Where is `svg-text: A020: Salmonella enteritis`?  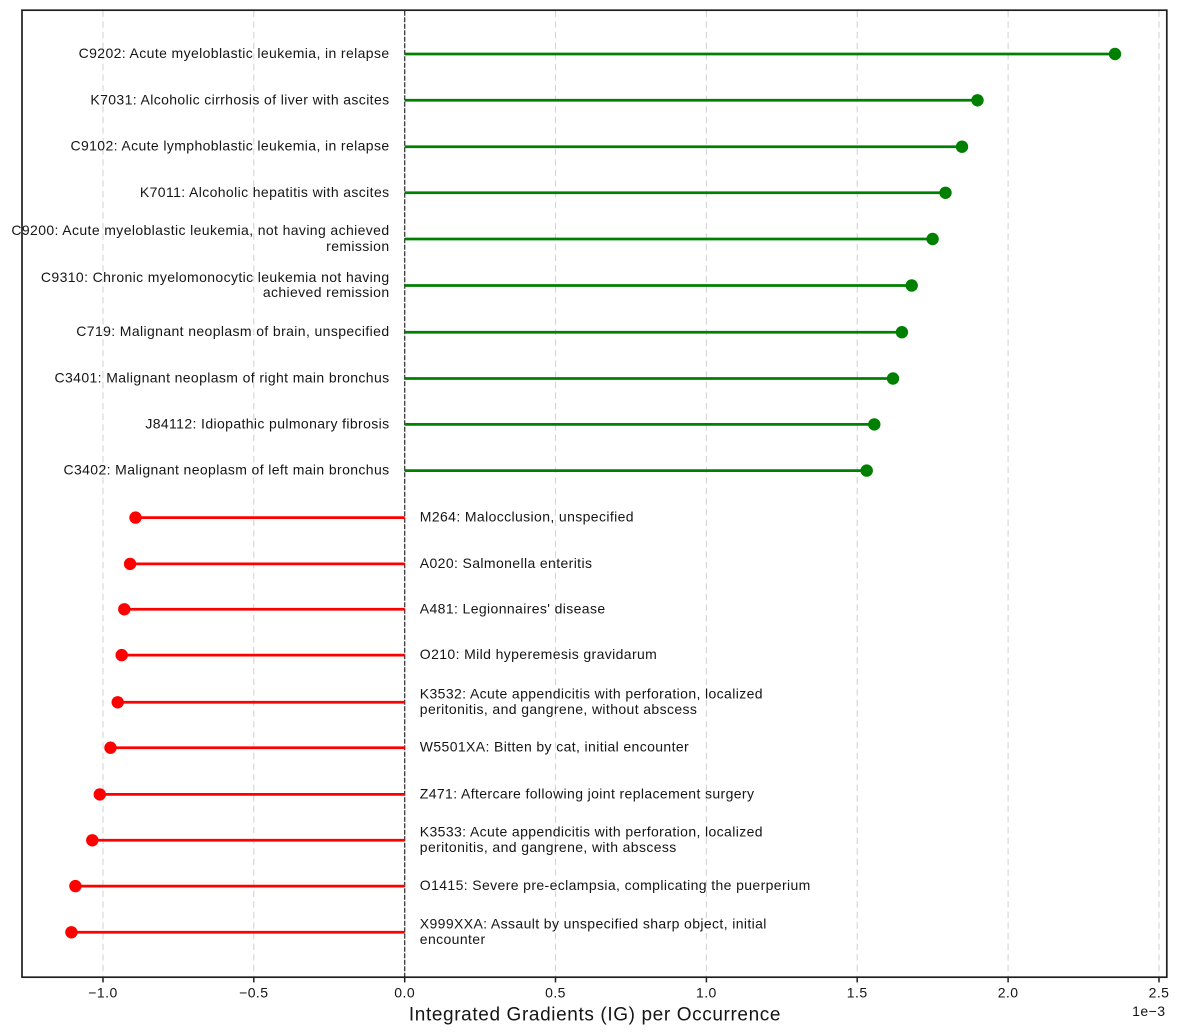 svg-text: A020: Salmonella enteritis is located at coordinates (506, 563).